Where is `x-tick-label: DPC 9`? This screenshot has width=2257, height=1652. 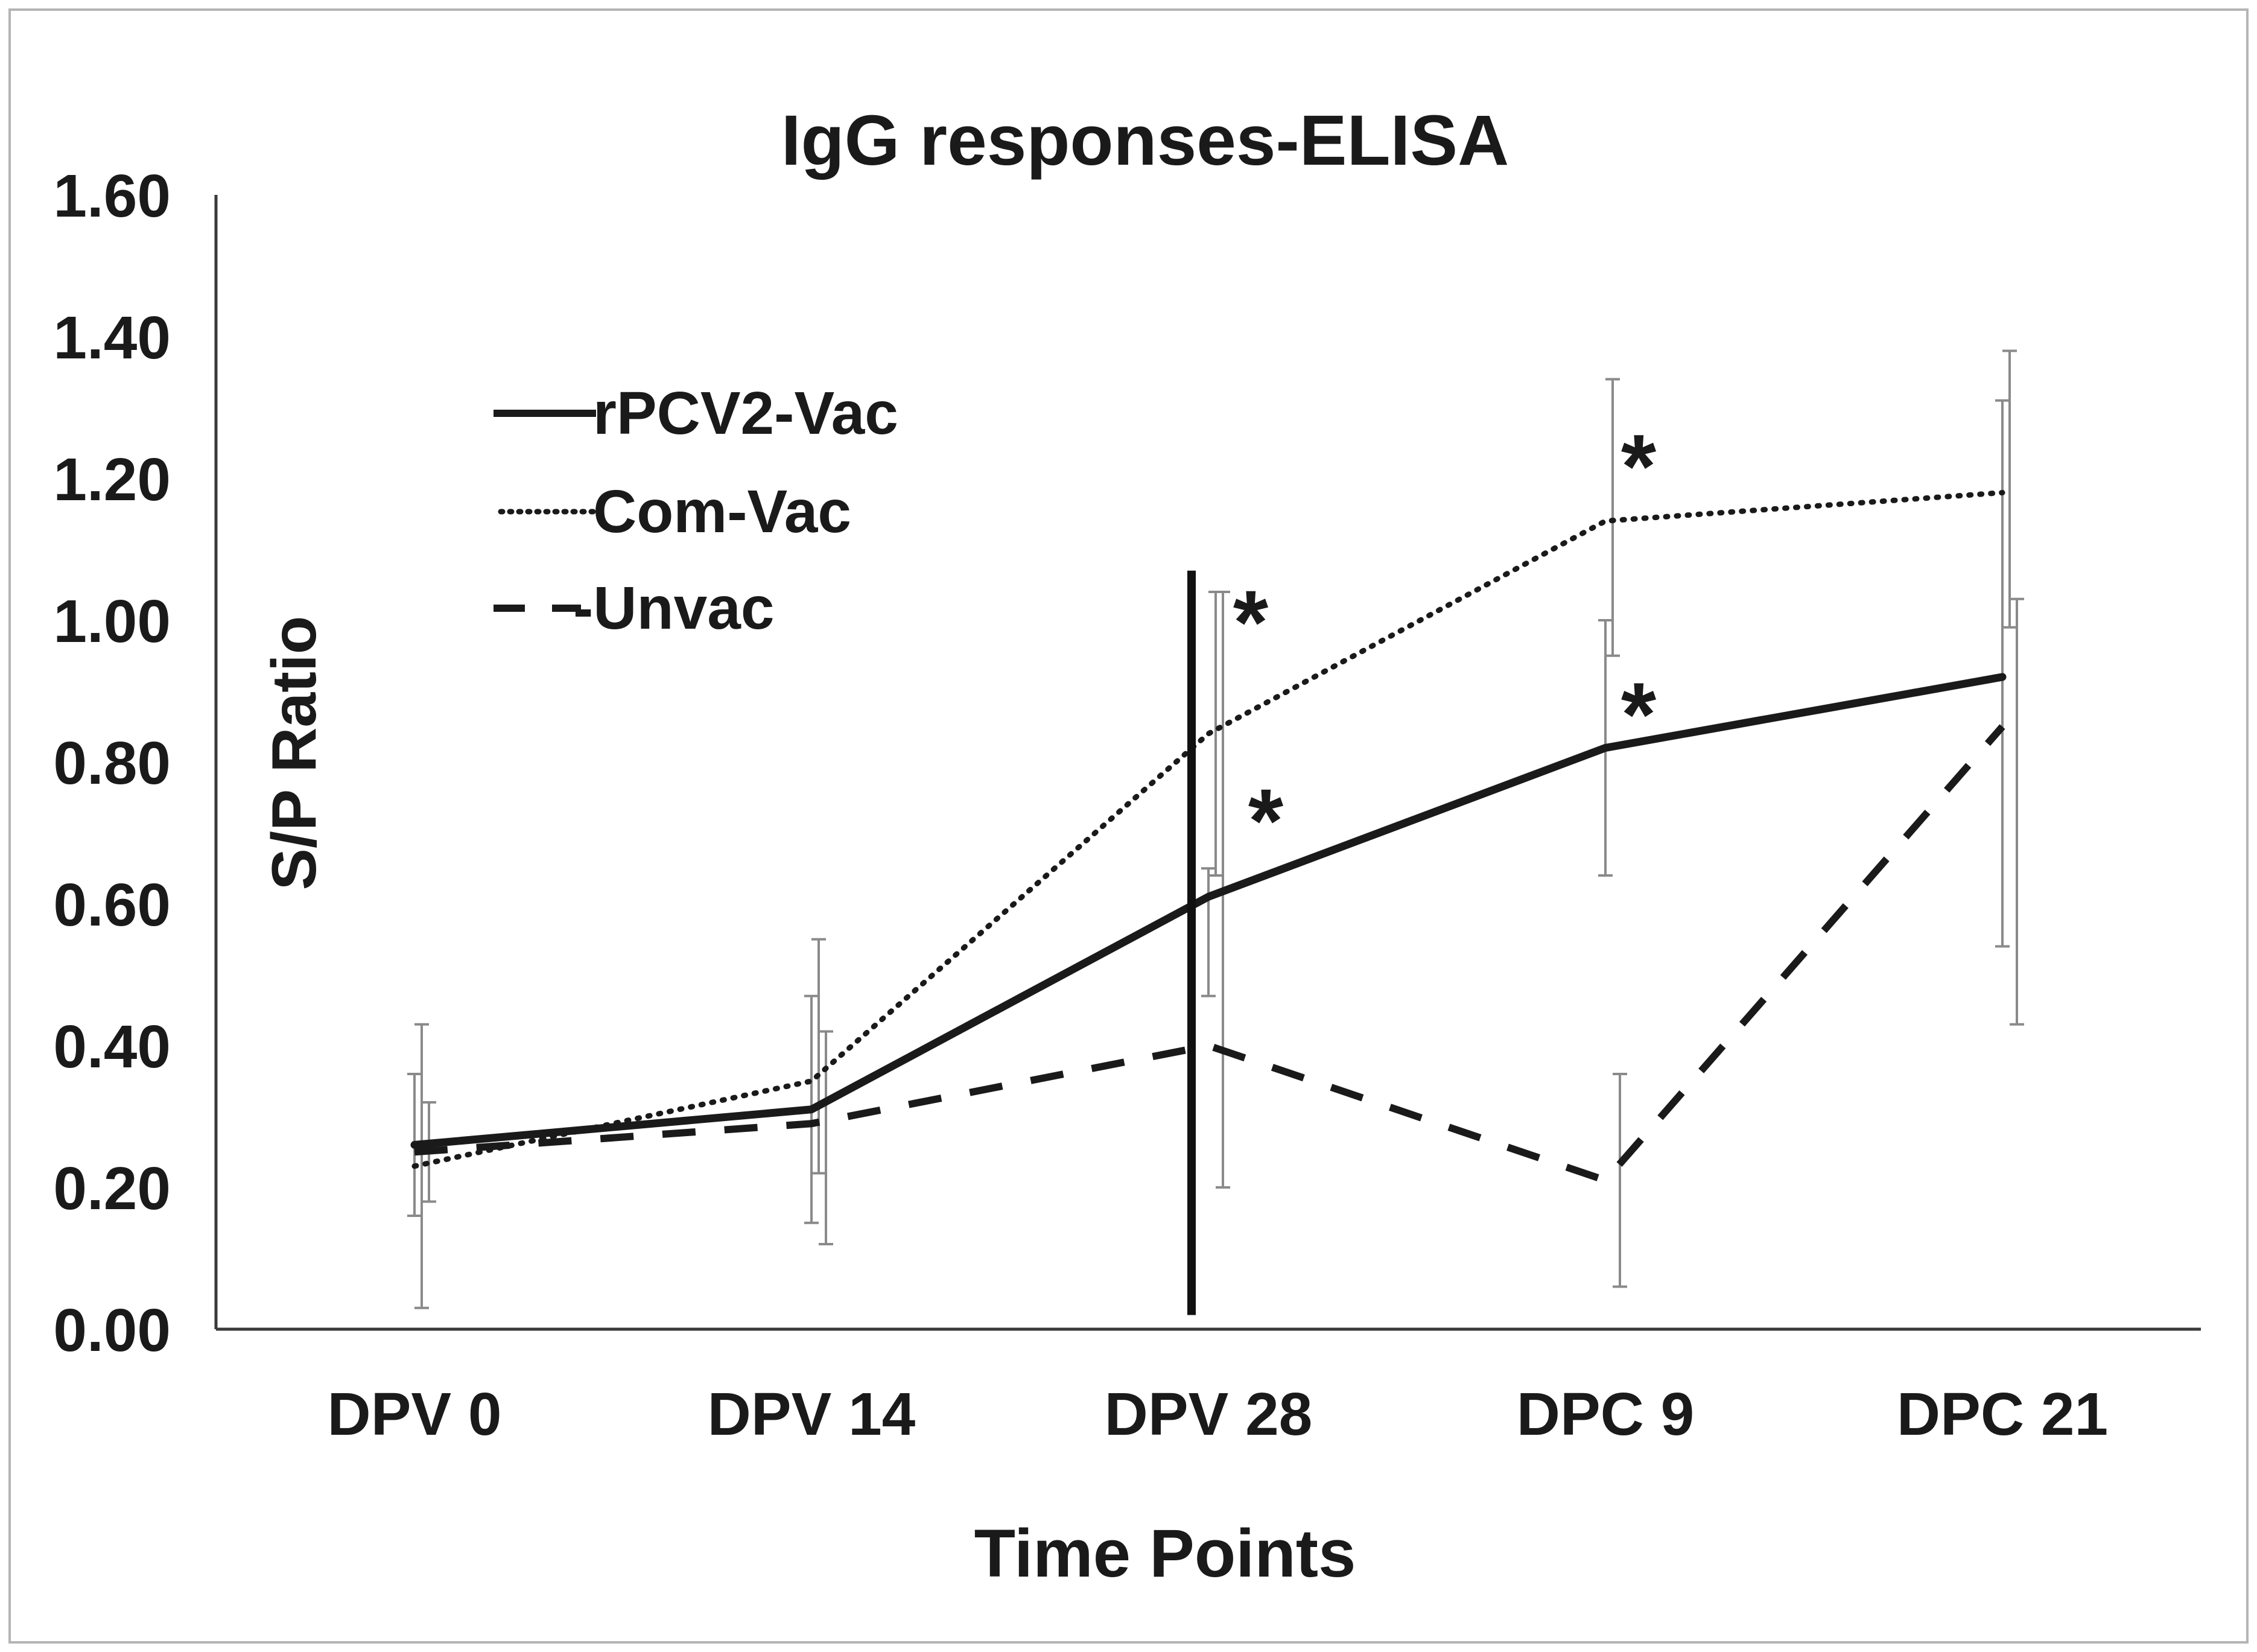
x-tick-label: DPC 9 is located at coordinates (1606, 1414).